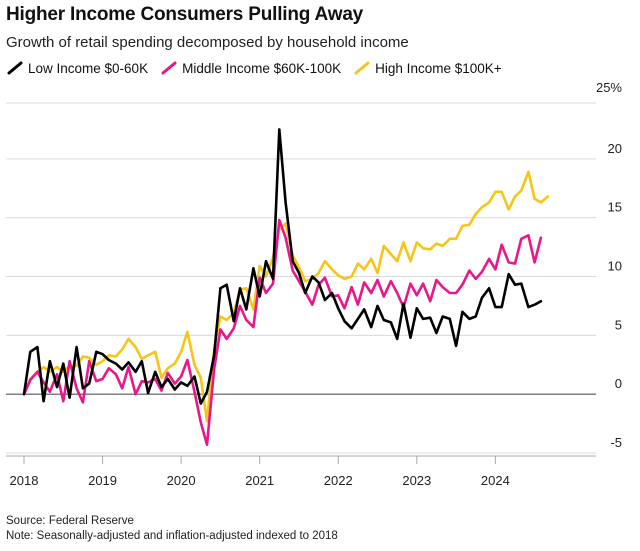  Describe the element at coordinates (259, 480) in the screenshot. I see `x-tick-label: 2021` at that location.